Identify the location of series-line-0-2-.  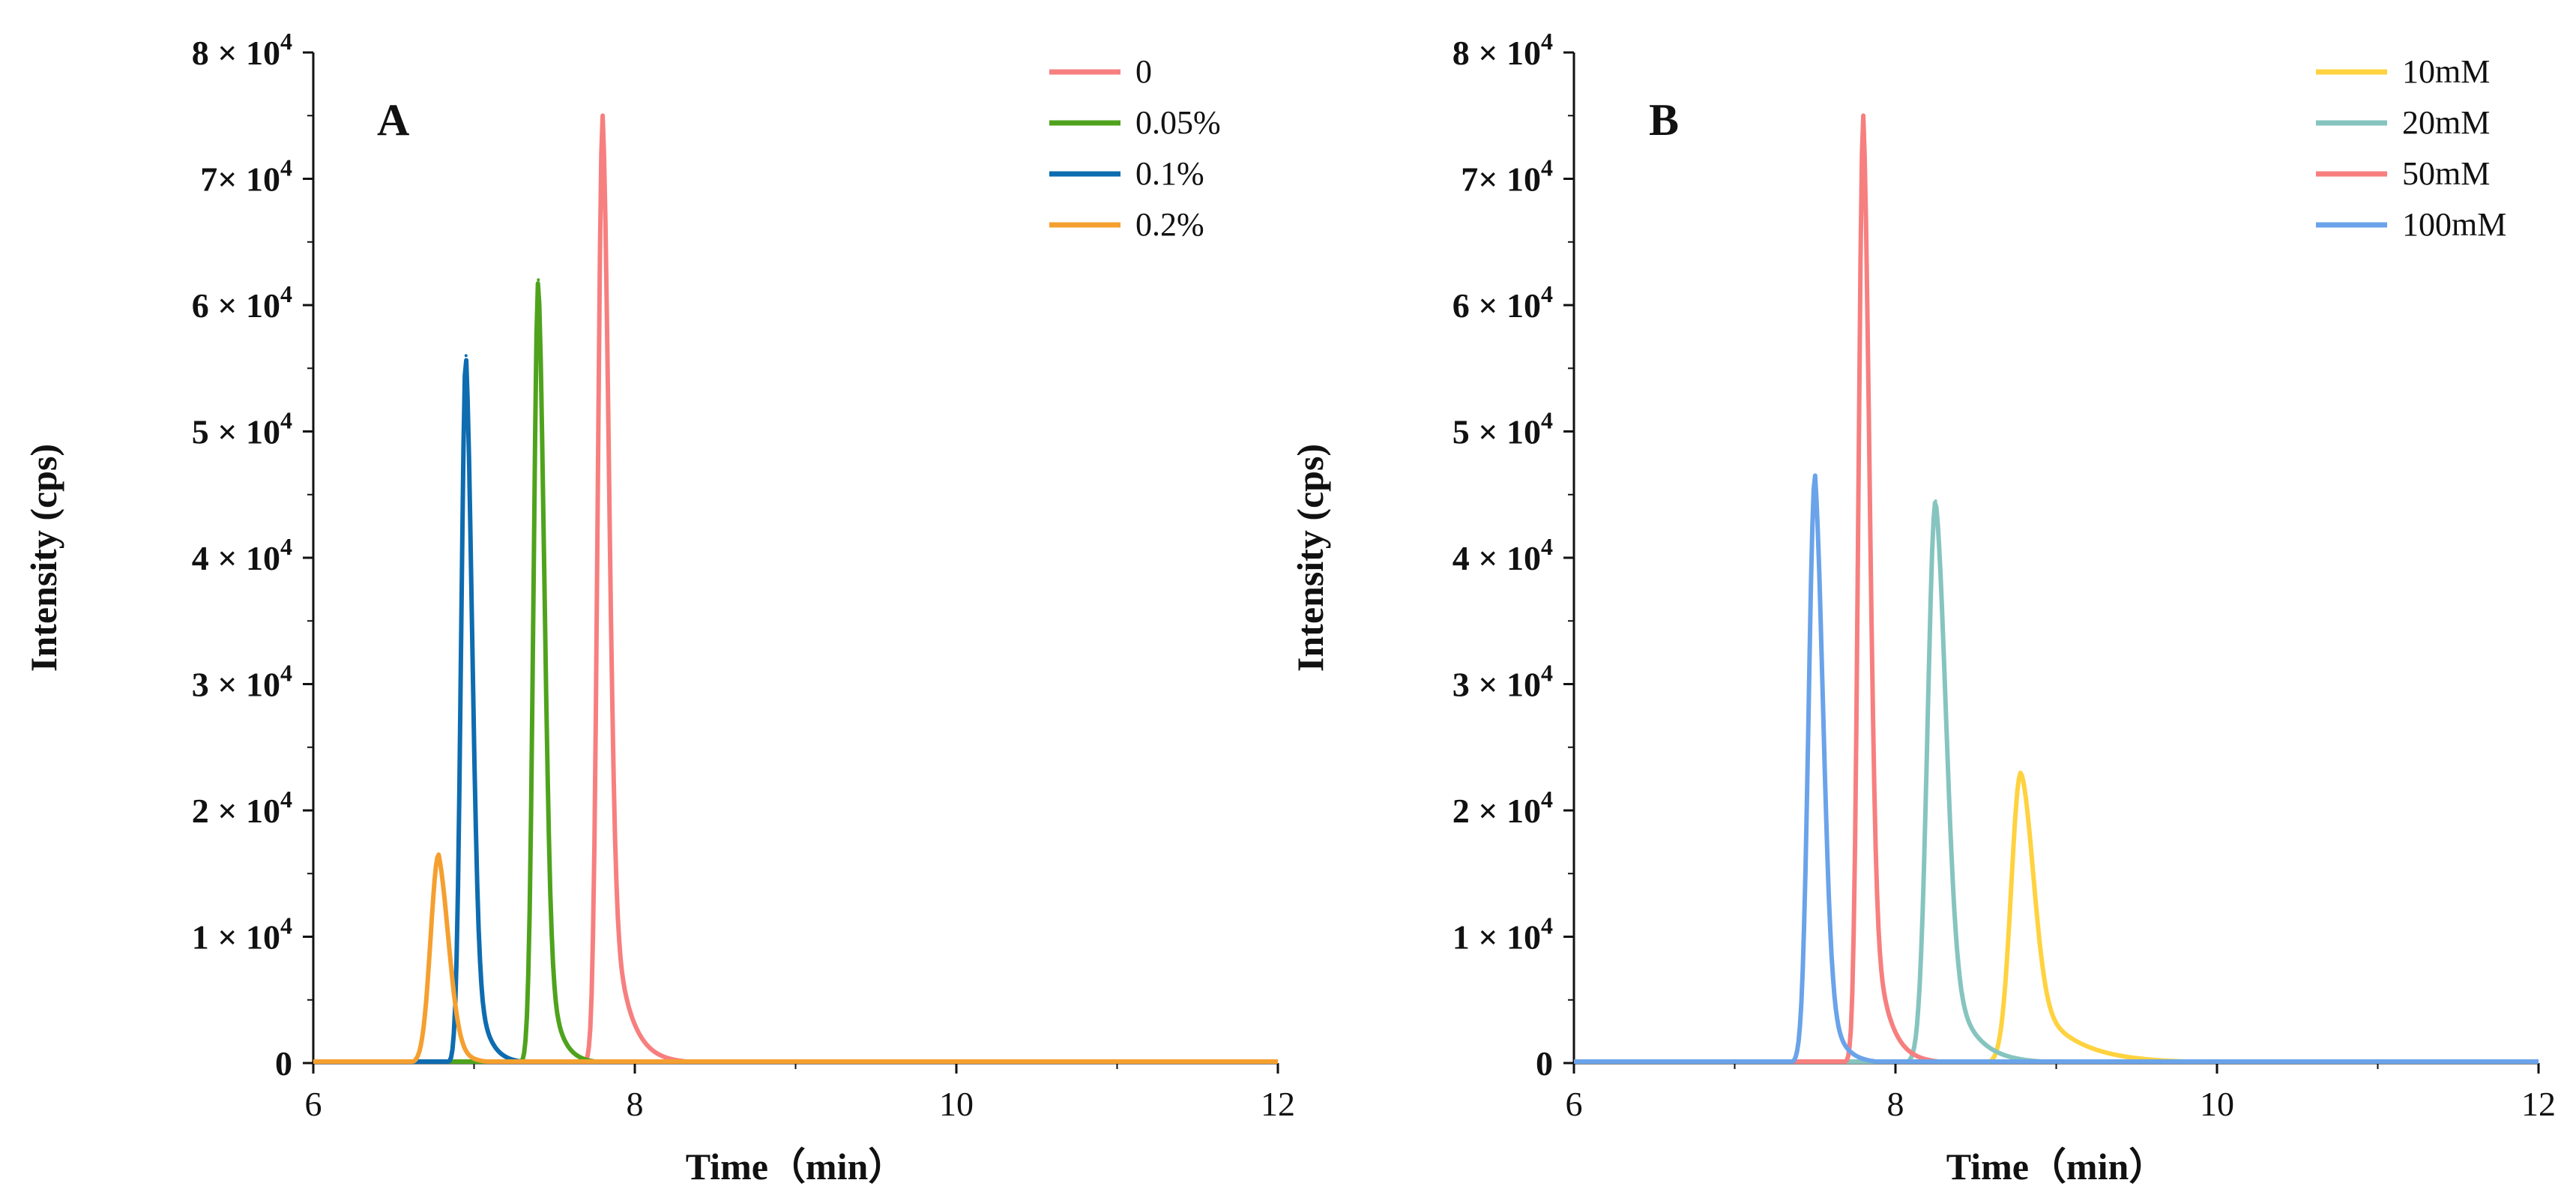
(796, 958).